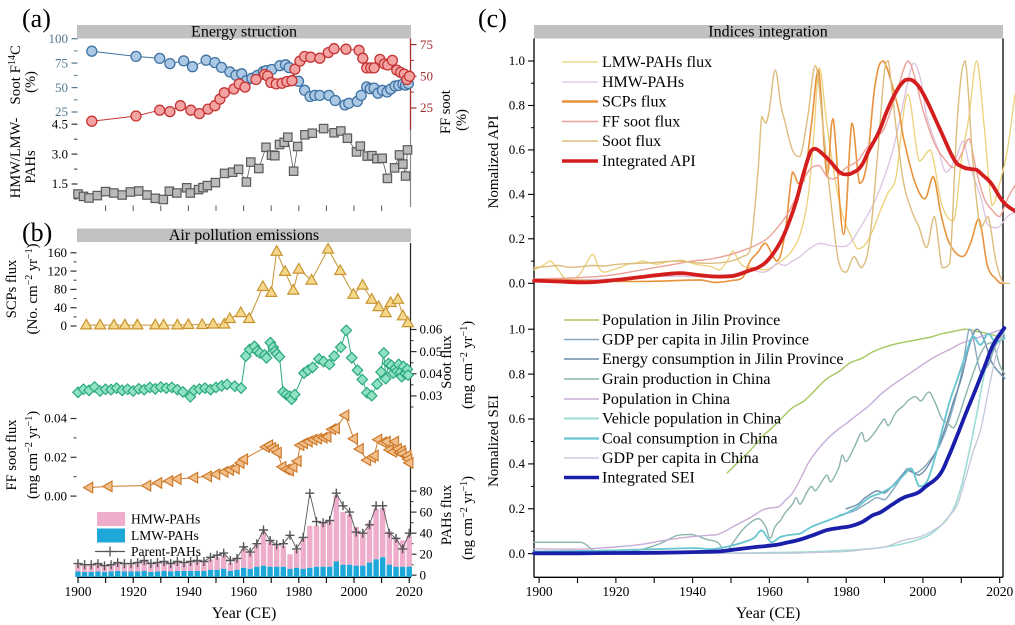 The image size is (1015, 625). What do you see at coordinates (431, 351) in the screenshot?
I see `svg-text: 0.05` at bounding box center [431, 351].